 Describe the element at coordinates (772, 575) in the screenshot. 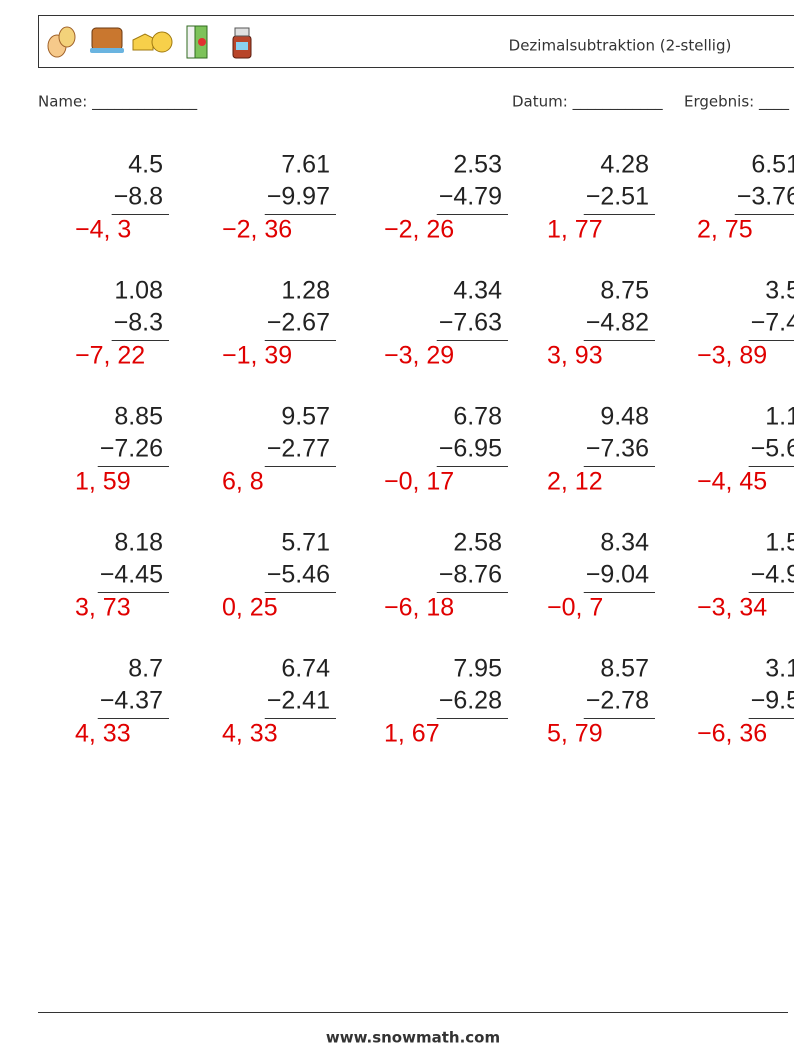

I see `subtrahend: −4.9` at that location.